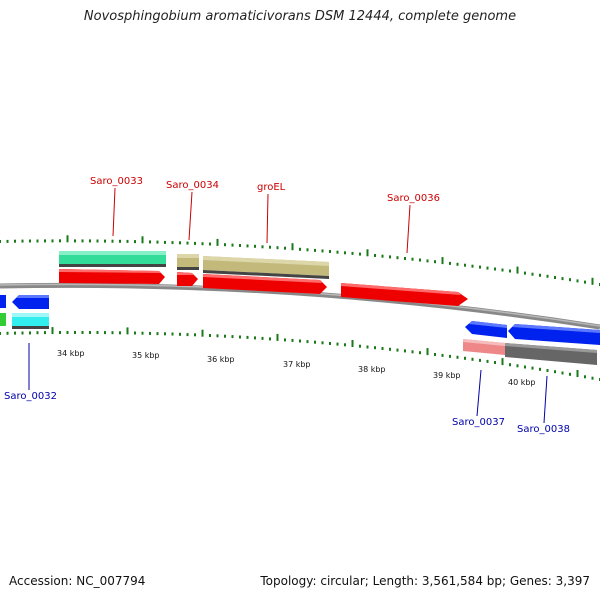  Describe the element at coordinates (484, 347) in the screenshot. I see `feature-saro-0037-annotation` at that location.